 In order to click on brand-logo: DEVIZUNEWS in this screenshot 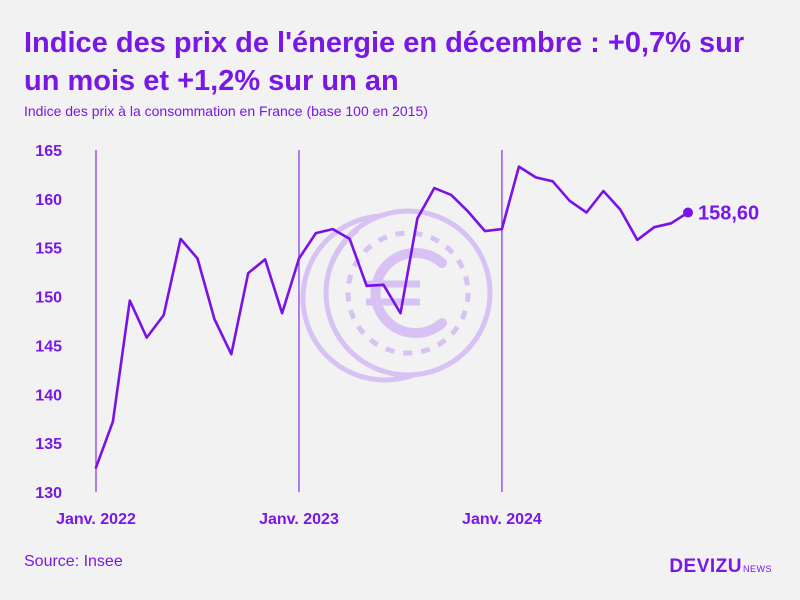, I will do `click(720, 567)`.